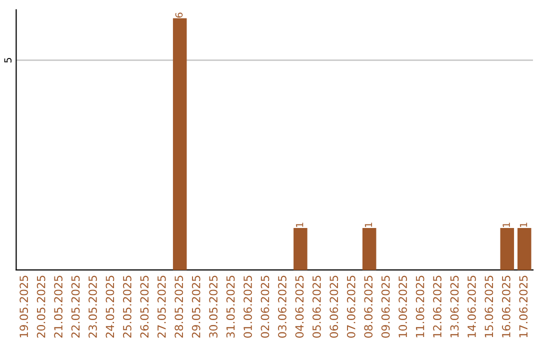 The height and width of the screenshot is (340, 540). Describe the element at coordinates (454, 307) in the screenshot. I see `x-tick-label: 13.06.2025` at that location.